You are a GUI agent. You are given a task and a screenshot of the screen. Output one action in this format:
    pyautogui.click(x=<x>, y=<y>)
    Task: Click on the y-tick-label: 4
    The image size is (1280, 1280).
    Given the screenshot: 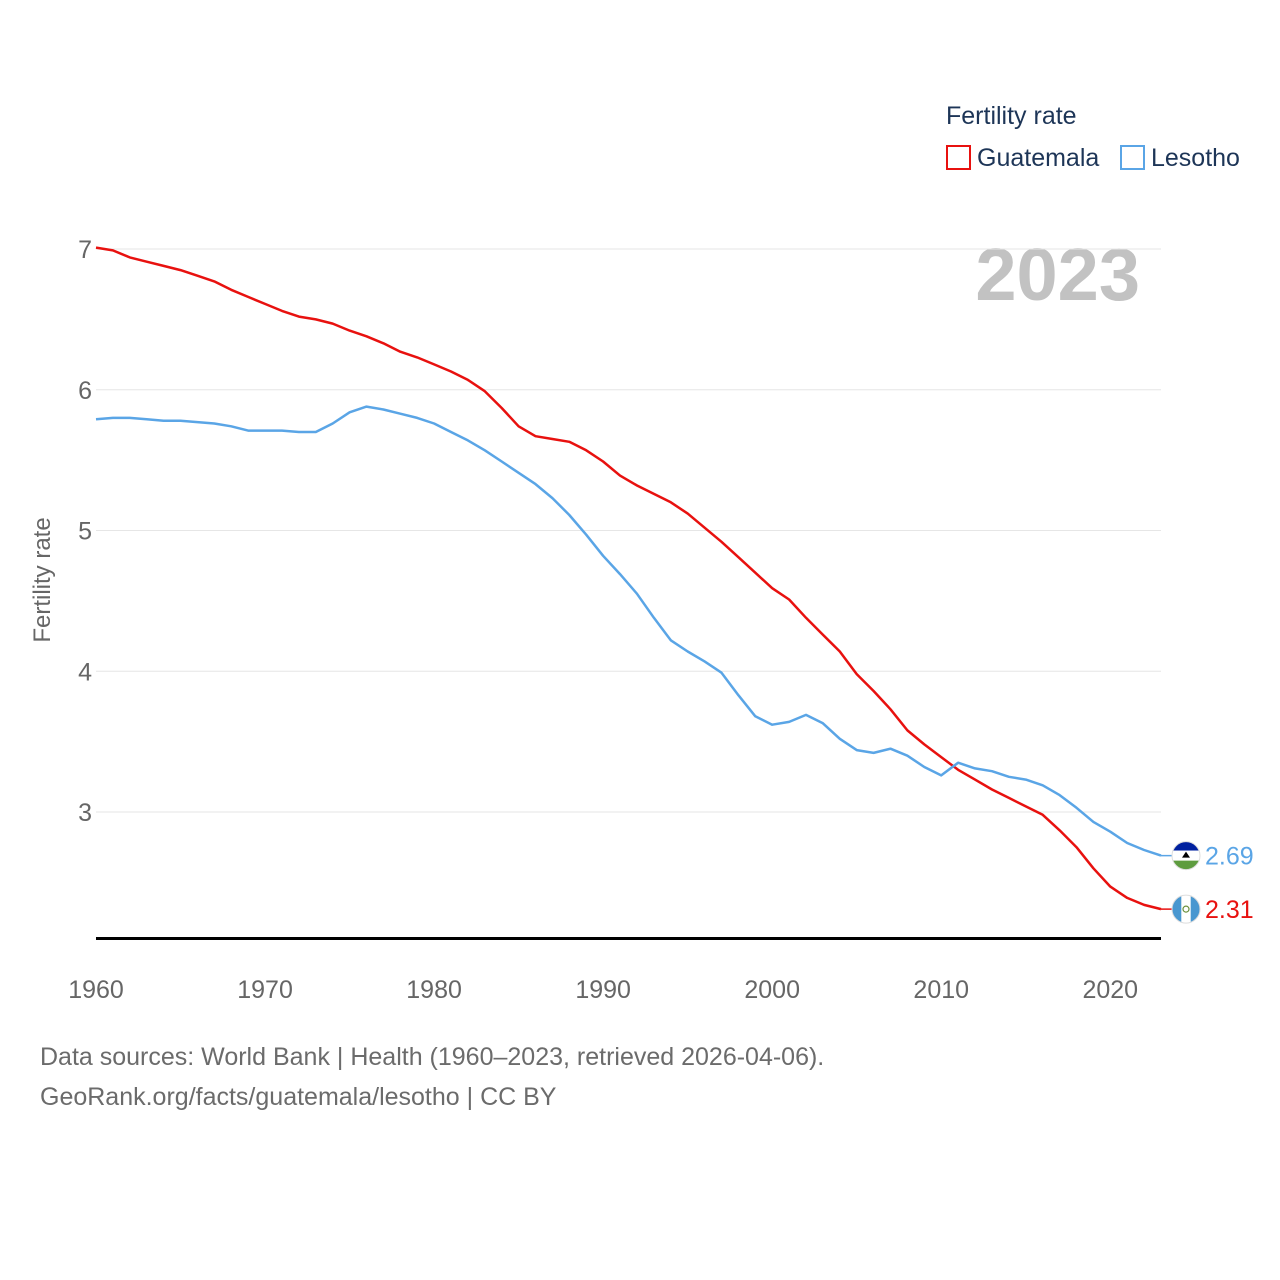 What is the action you would take?
    pyautogui.click(x=85, y=672)
    